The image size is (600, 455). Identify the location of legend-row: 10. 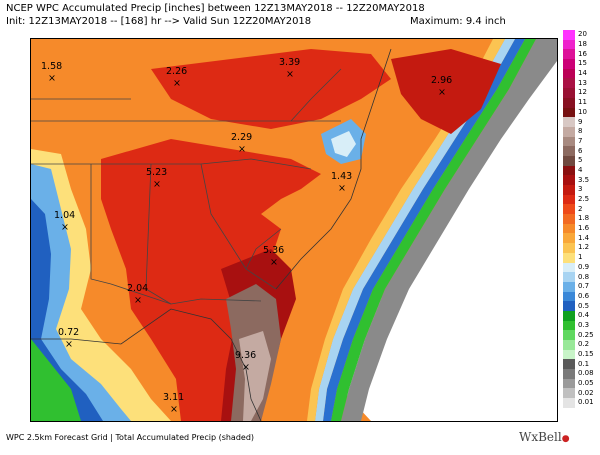
(580, 112).